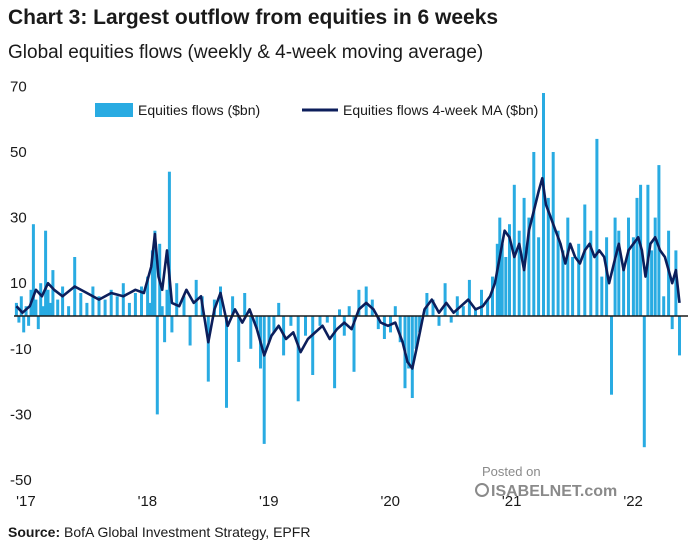 This screenshot has height=550, width=700. Describe the element at coordinates (114, 110) in the screenshot. I see `legend-swatch-bars` at that location.